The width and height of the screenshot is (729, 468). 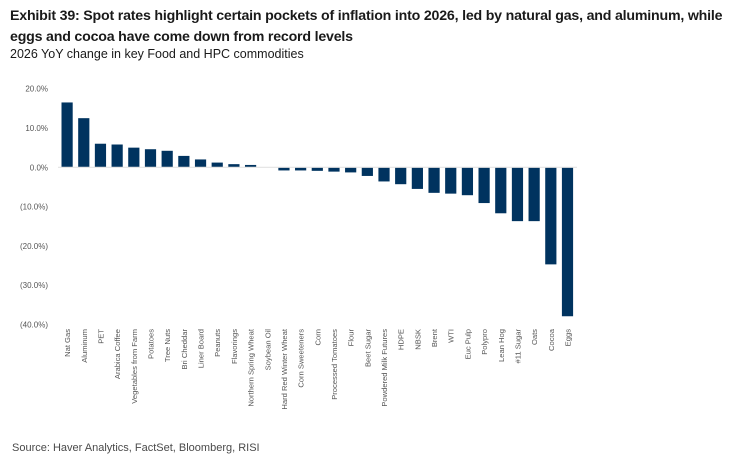 What do you see at coordinates (39, 167) in the screenshot?
I see `y-tick-label: 0.0%` at bounding box center [39, 167].